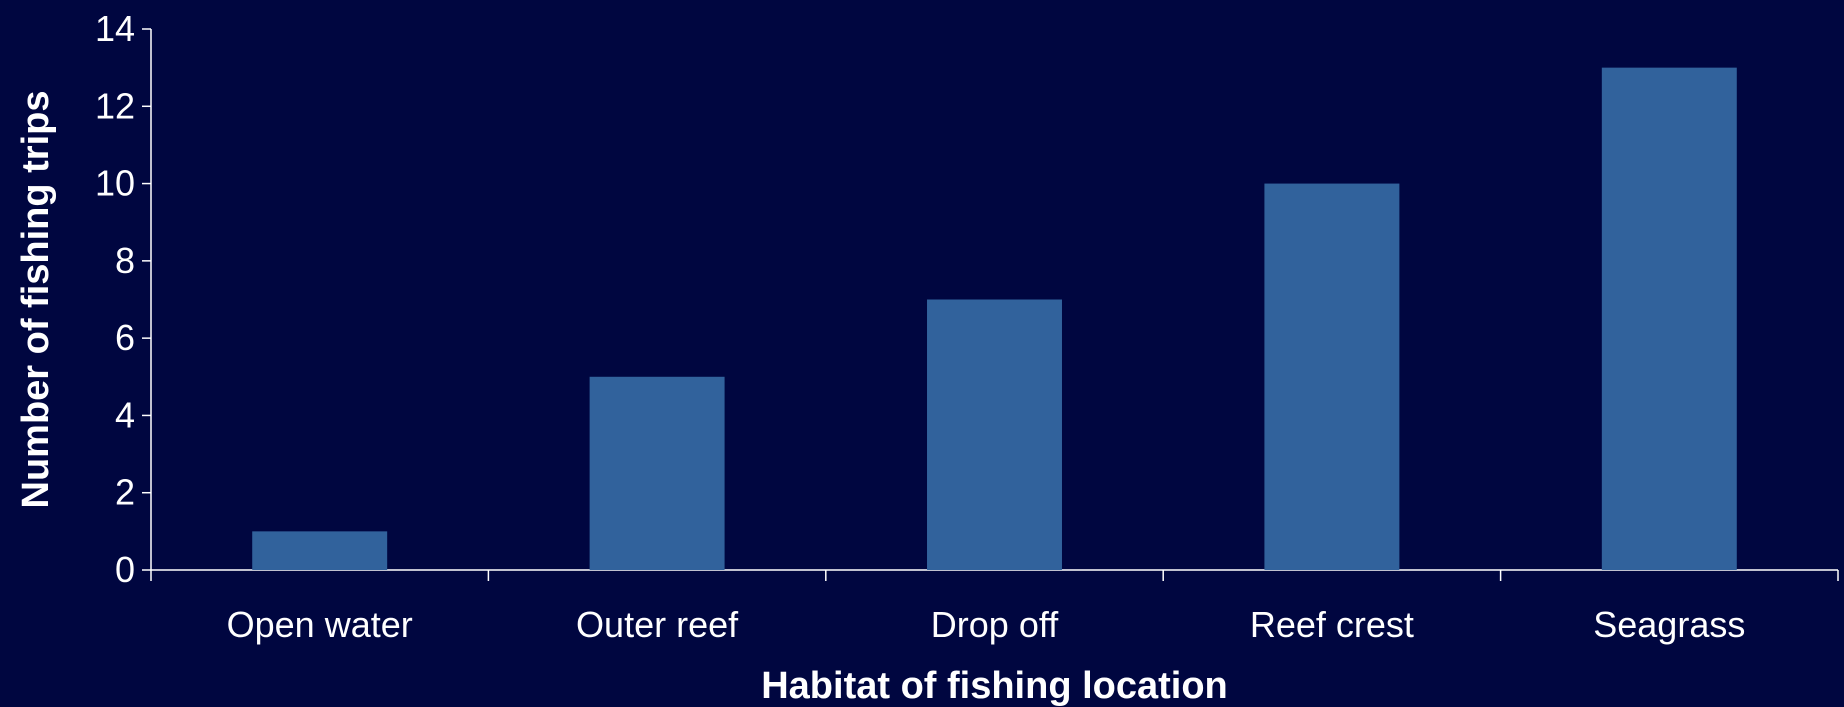 The height and width of the screenshot is (707, 1844). What do you see at coordinates (125, 569) in the screenshot?
I see `y-tick-label: 0` at bounding box center [125, 569].